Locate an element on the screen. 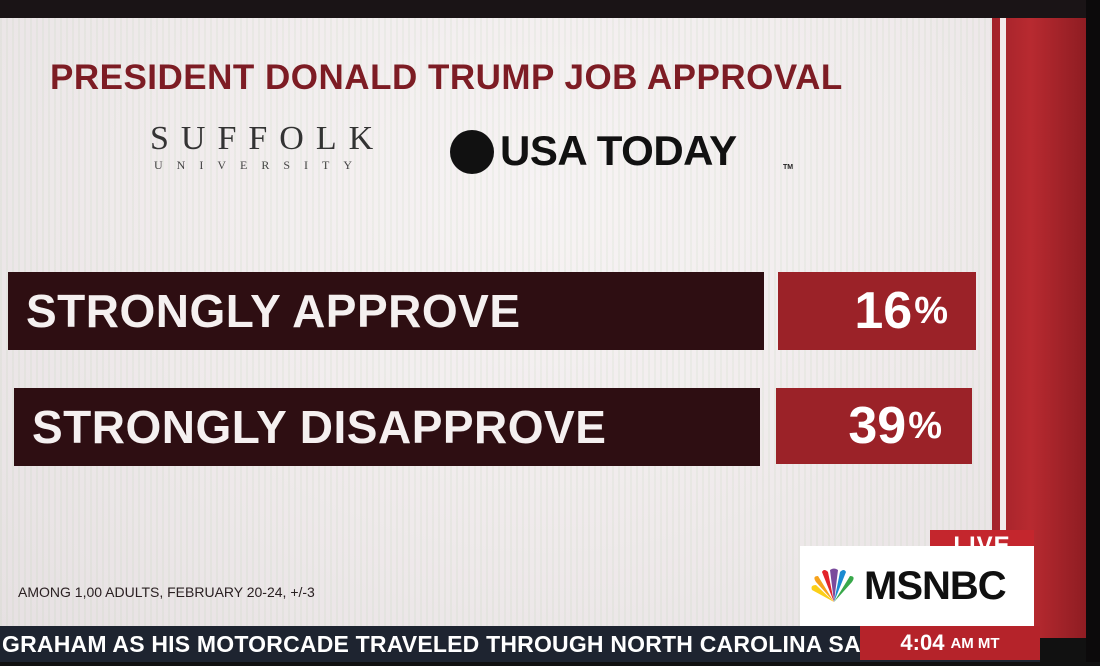 Image resolution: width=1100 pixels, height=666 pixels. poll-footnote: AMONG 1,00 ADULTS, FEBRUARY 20-24, +/-3 is located at coordinates (166, 592).